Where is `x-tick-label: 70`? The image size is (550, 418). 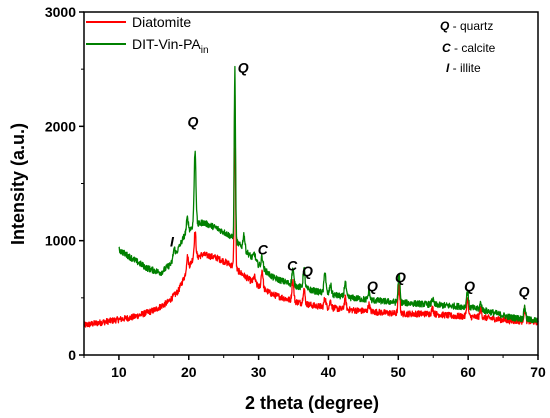 x-tick-label: 70 is located at coordinates (538, 372).